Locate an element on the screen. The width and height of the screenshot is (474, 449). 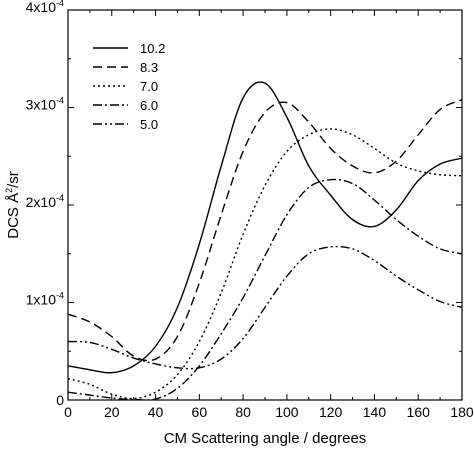
x-tick-label: 180 is located at coordinates (462, 412).